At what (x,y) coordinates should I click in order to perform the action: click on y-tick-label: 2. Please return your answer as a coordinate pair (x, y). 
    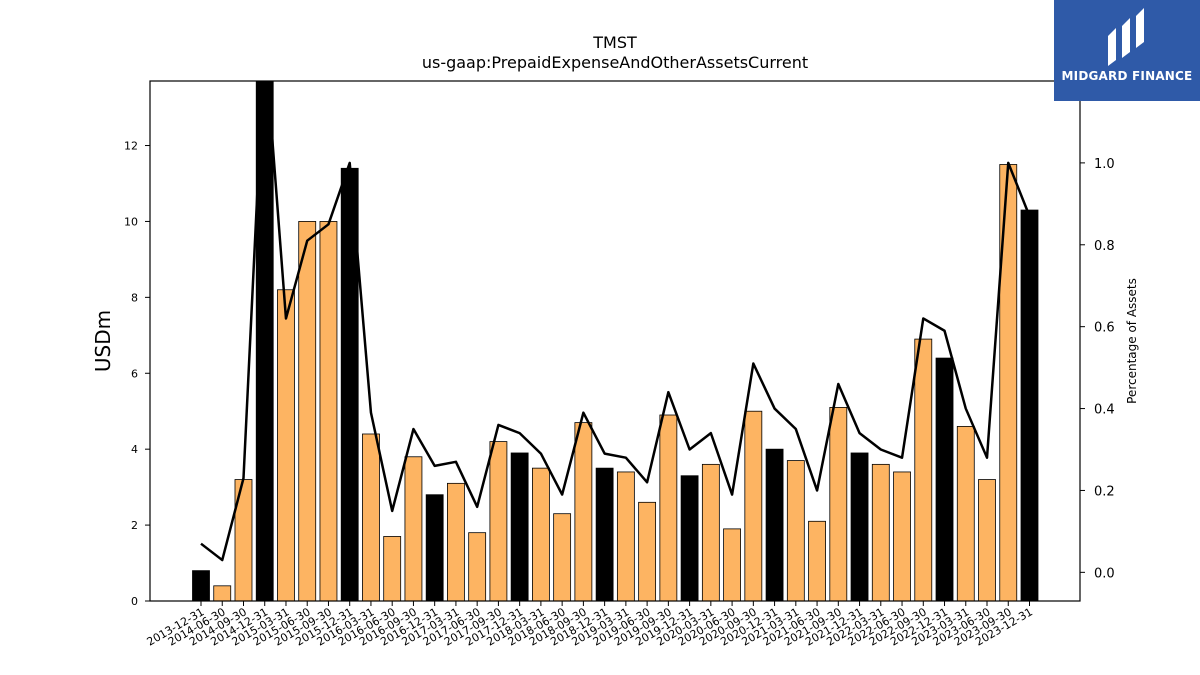
    Looking at the image, I should click on (134, 525).